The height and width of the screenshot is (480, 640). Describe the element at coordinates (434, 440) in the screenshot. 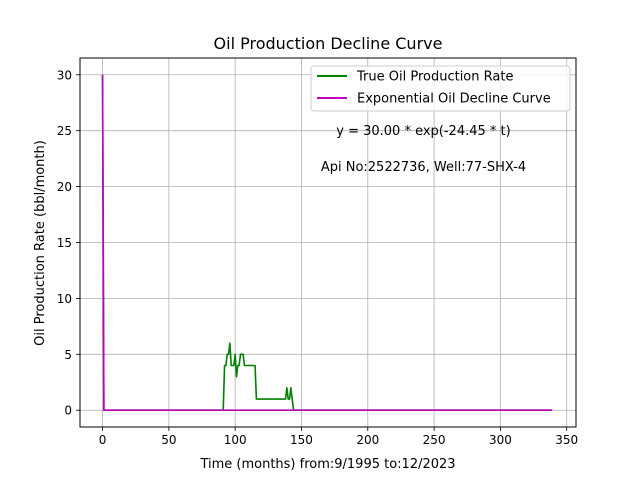

I see `x-tick-label: 250` at that location.